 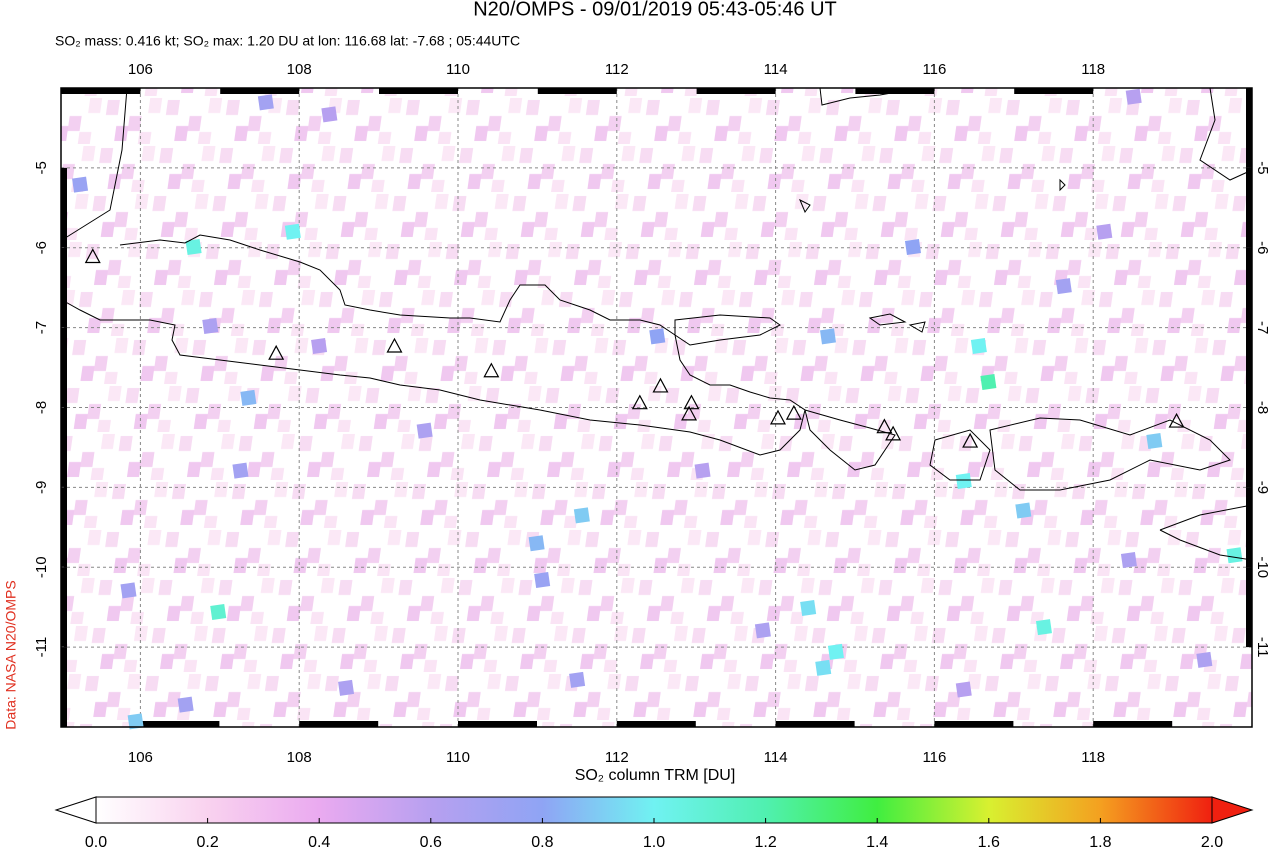 What do you see at coordinates (96, 842) in the screenshot?
I see `colorbar-tick-label: 0.0` at bounding box center [96, 842].